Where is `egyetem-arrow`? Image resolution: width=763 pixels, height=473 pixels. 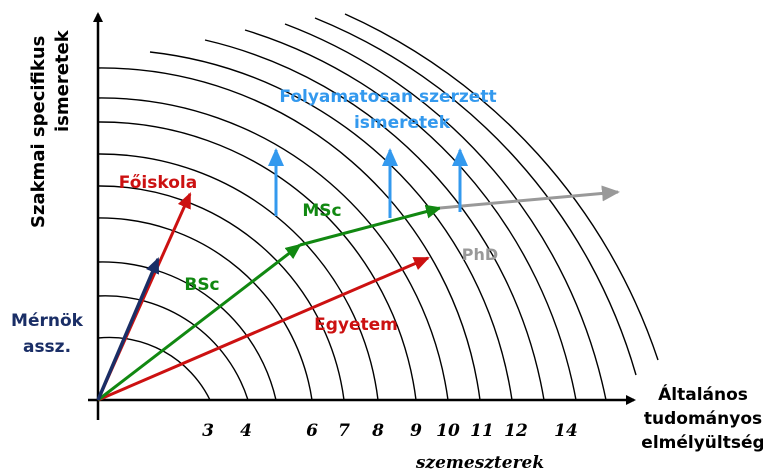
egyetem-arrow is located at coordinates (263, 329).